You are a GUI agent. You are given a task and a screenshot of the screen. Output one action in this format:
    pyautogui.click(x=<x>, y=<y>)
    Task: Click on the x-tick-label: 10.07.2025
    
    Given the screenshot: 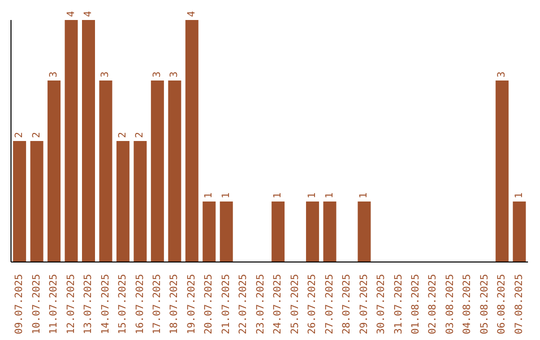 What is the action you would take?
    pyautogui.click(x=36, y=304)
    